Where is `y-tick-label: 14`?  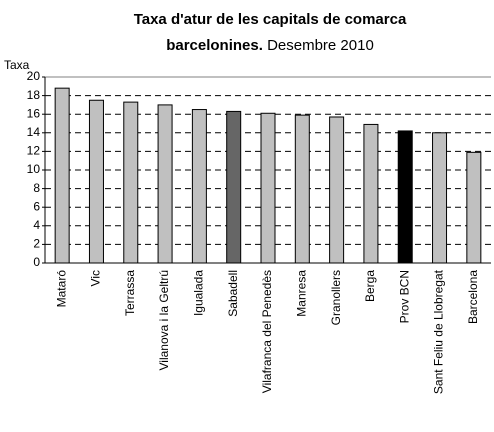
y-tick-label: 14 is located at coordinates (34, 132).